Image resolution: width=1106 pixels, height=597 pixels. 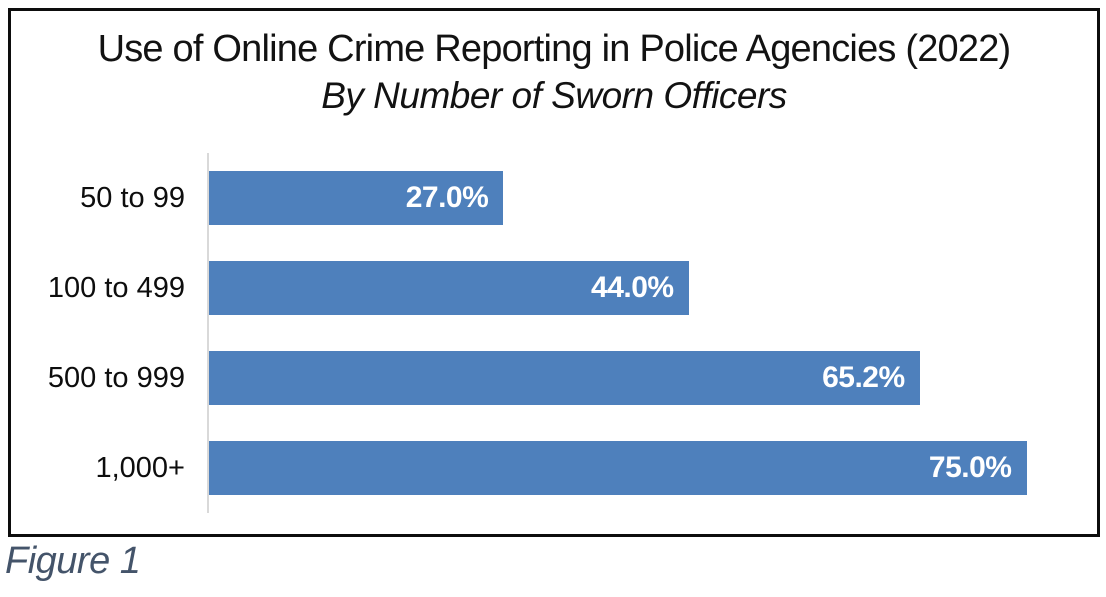 I want to click on bar-row: 27.0%, so click(x=645, y=198).